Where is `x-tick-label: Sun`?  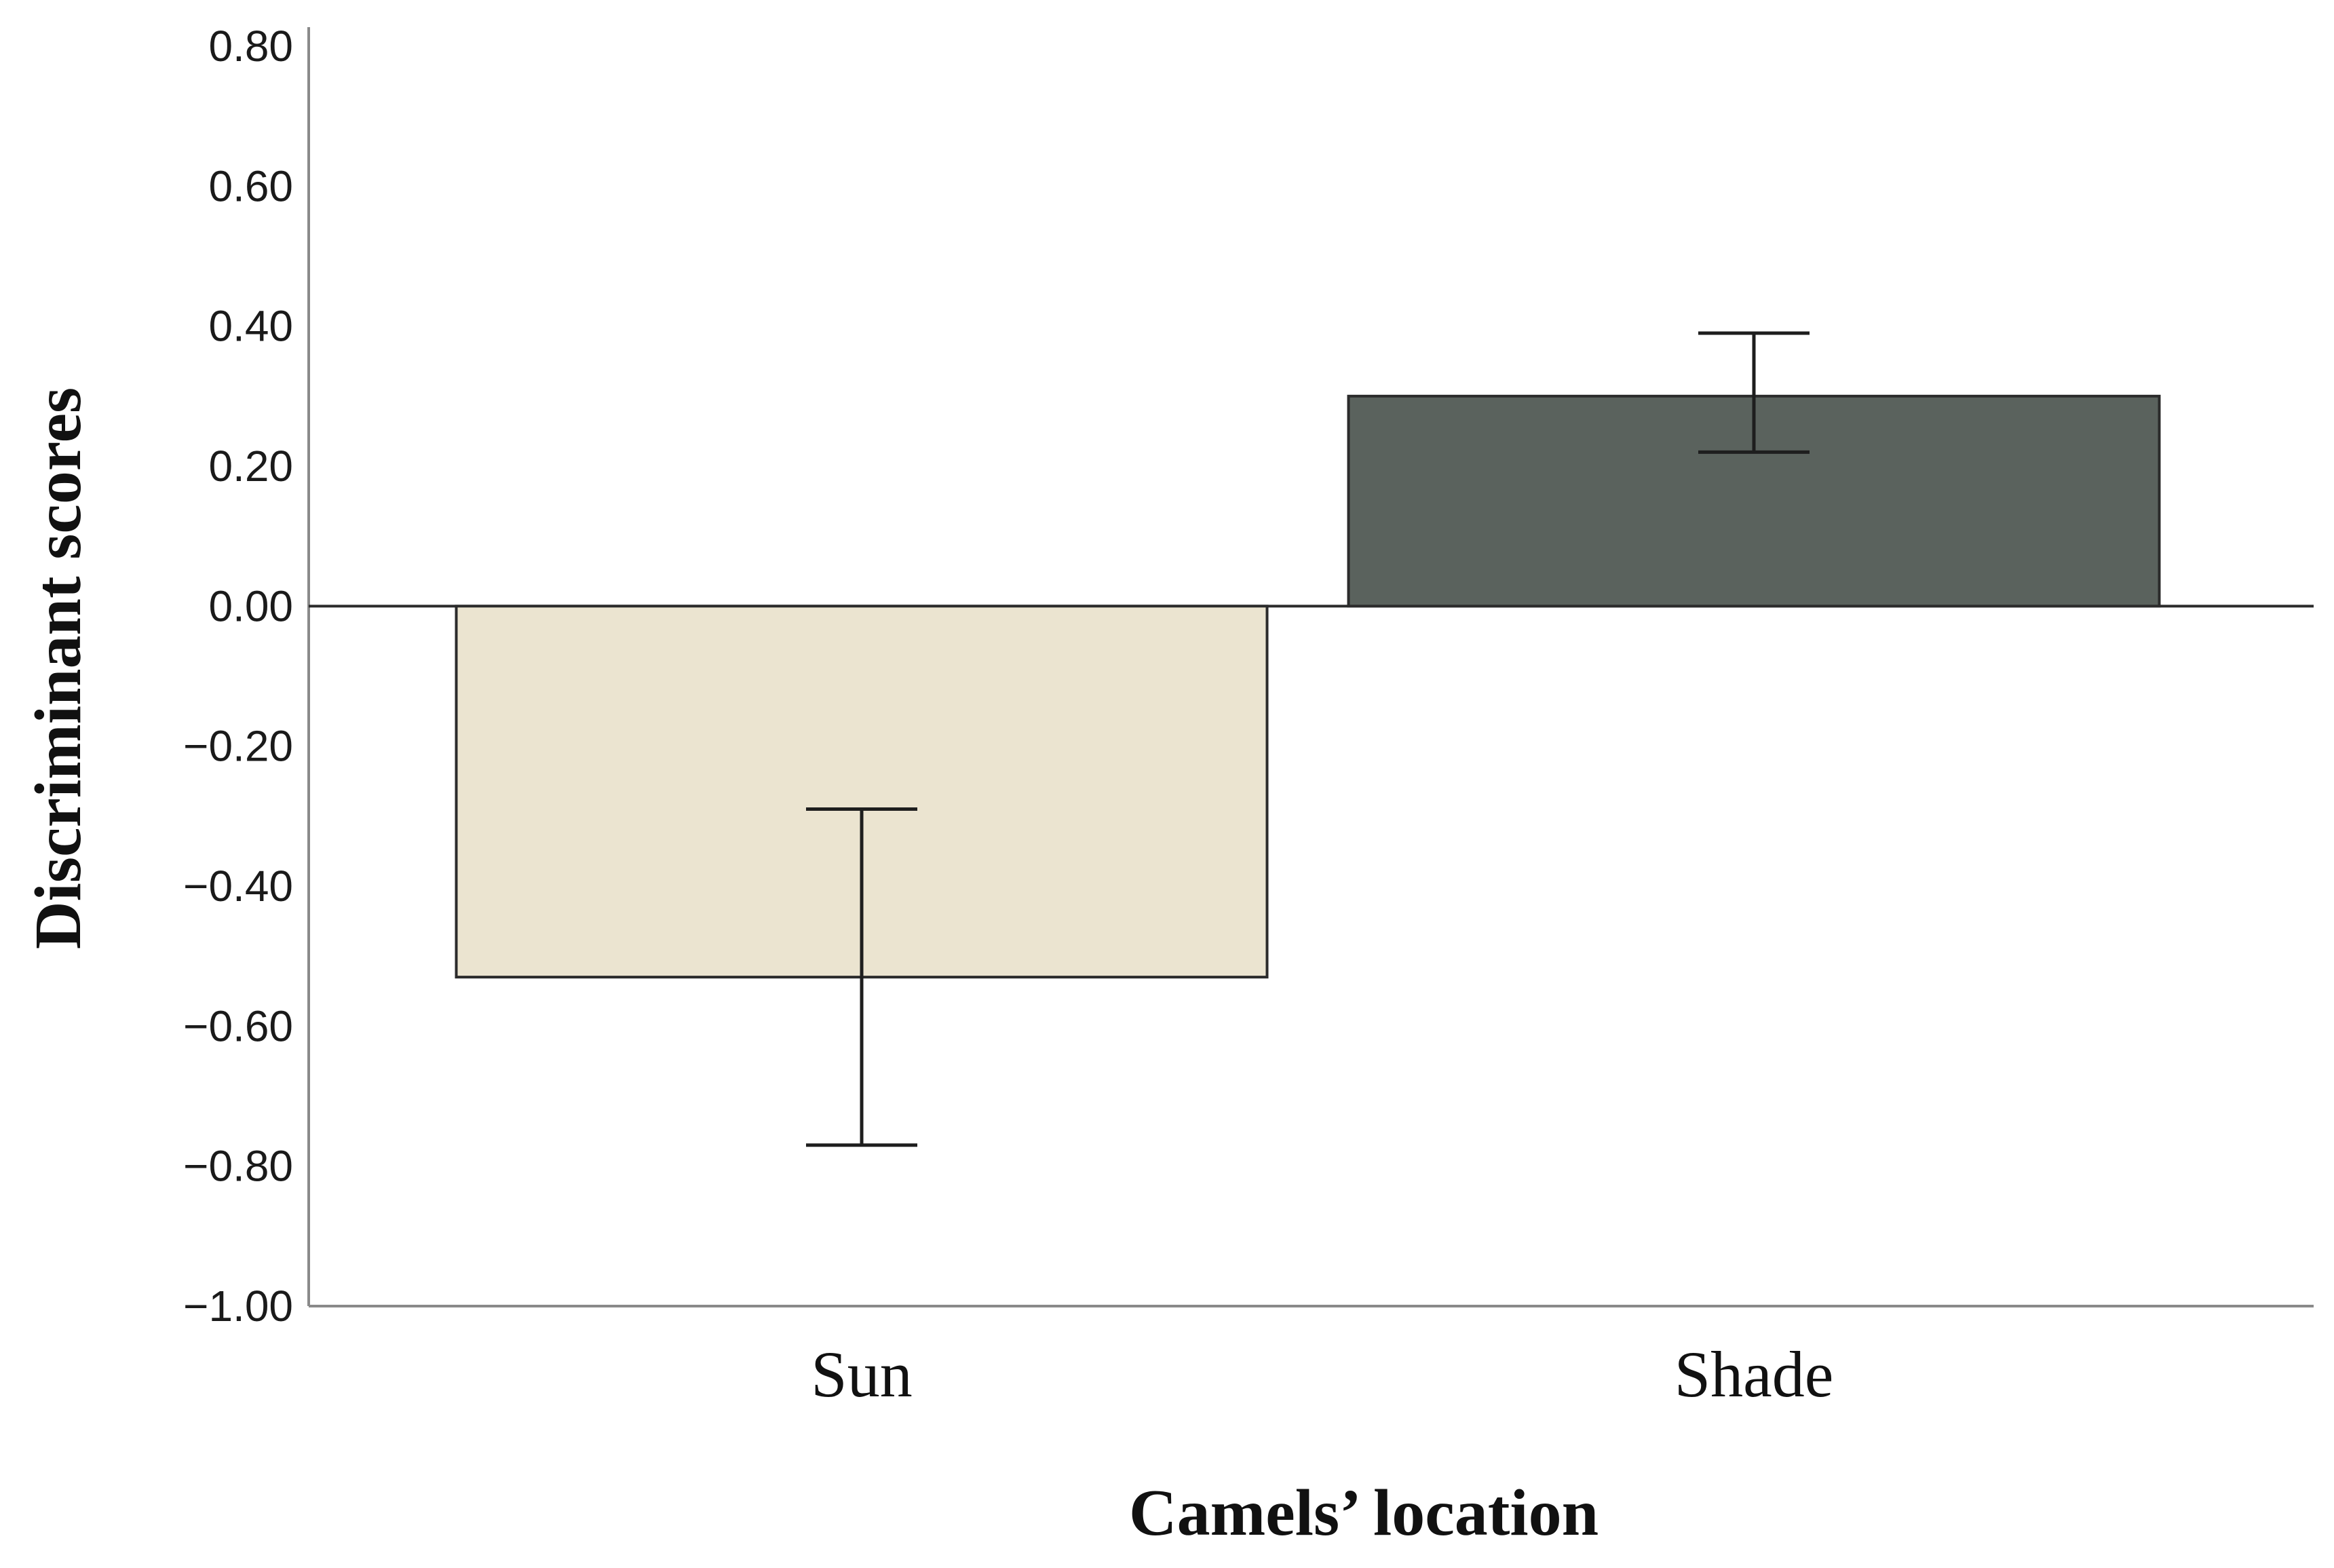 x-tick-label: Sun is located at coordinates (861, 1374).